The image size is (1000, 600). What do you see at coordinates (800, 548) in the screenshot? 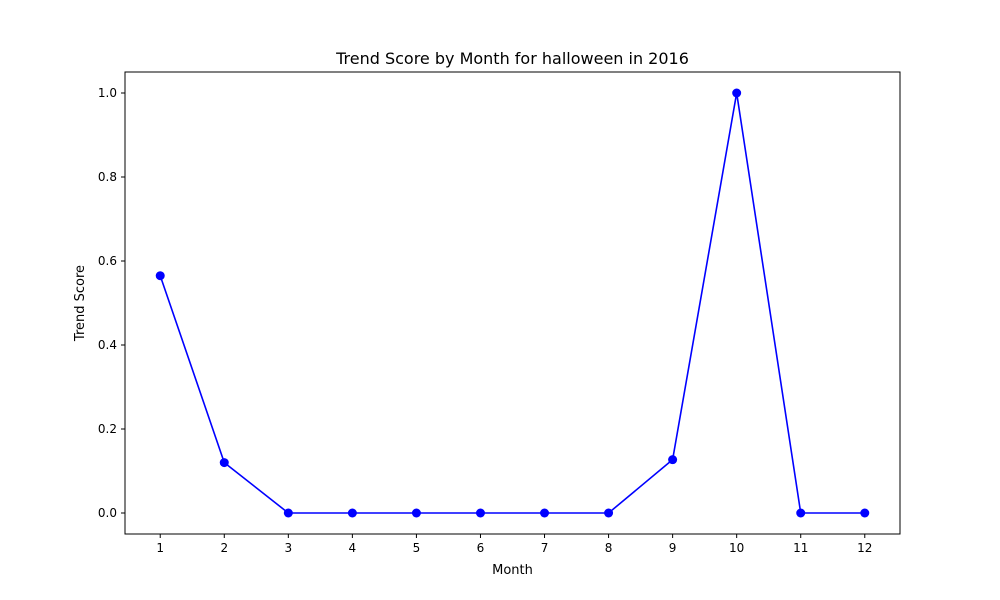
I see `x-tick-label: 11` at bounding box center [800, 548].